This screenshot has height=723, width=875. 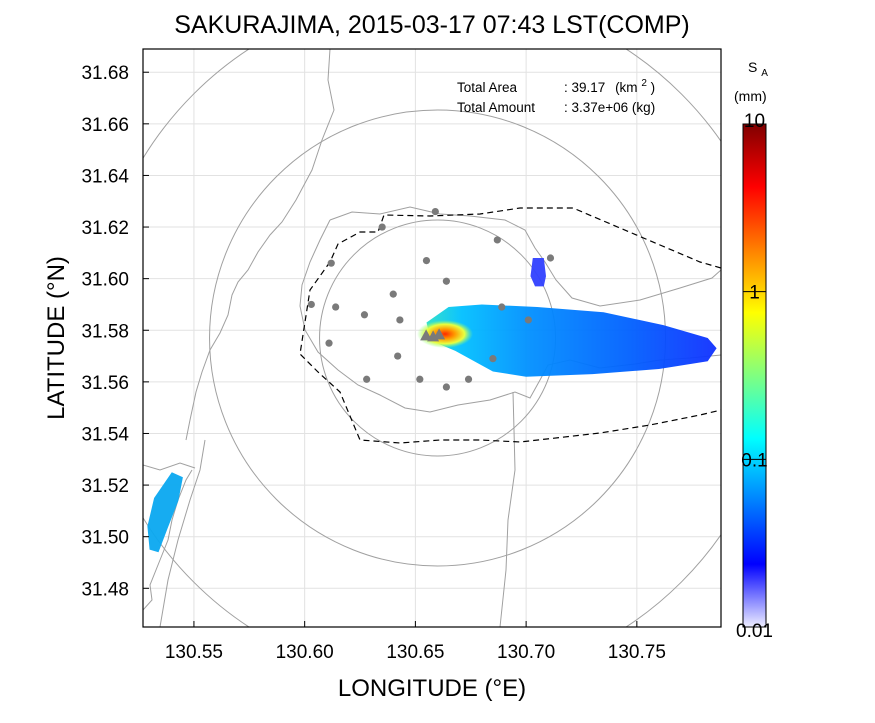 I want to click on svg-text:: 39.17 (km 2: : 39.17 (km 2 ), so click(x=609, y=84).